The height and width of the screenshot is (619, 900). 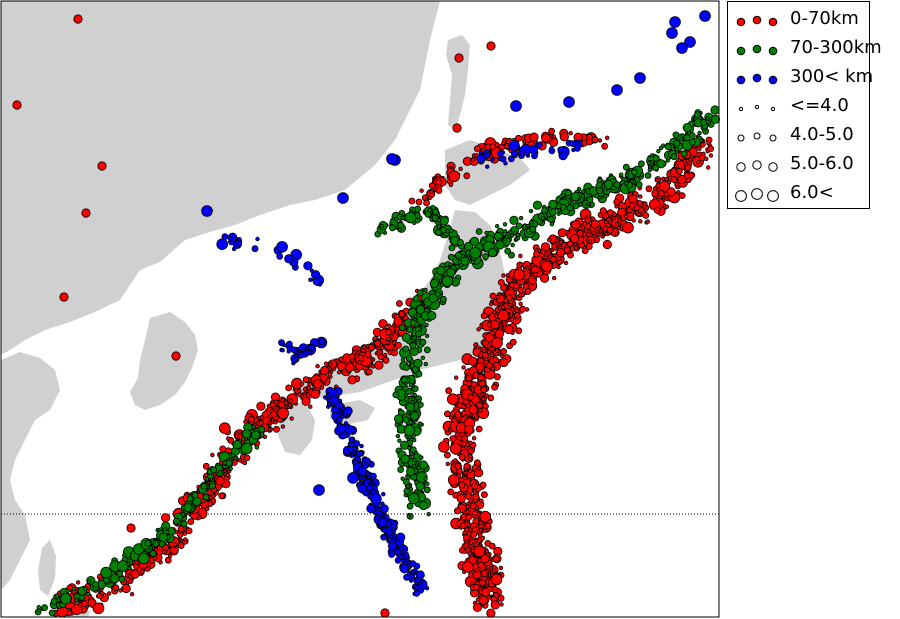 What do you see at coordinates (824, 18) in the screenshot?
I see `legend-label-shallow: 0-70km` at bounding box center [824, 18].